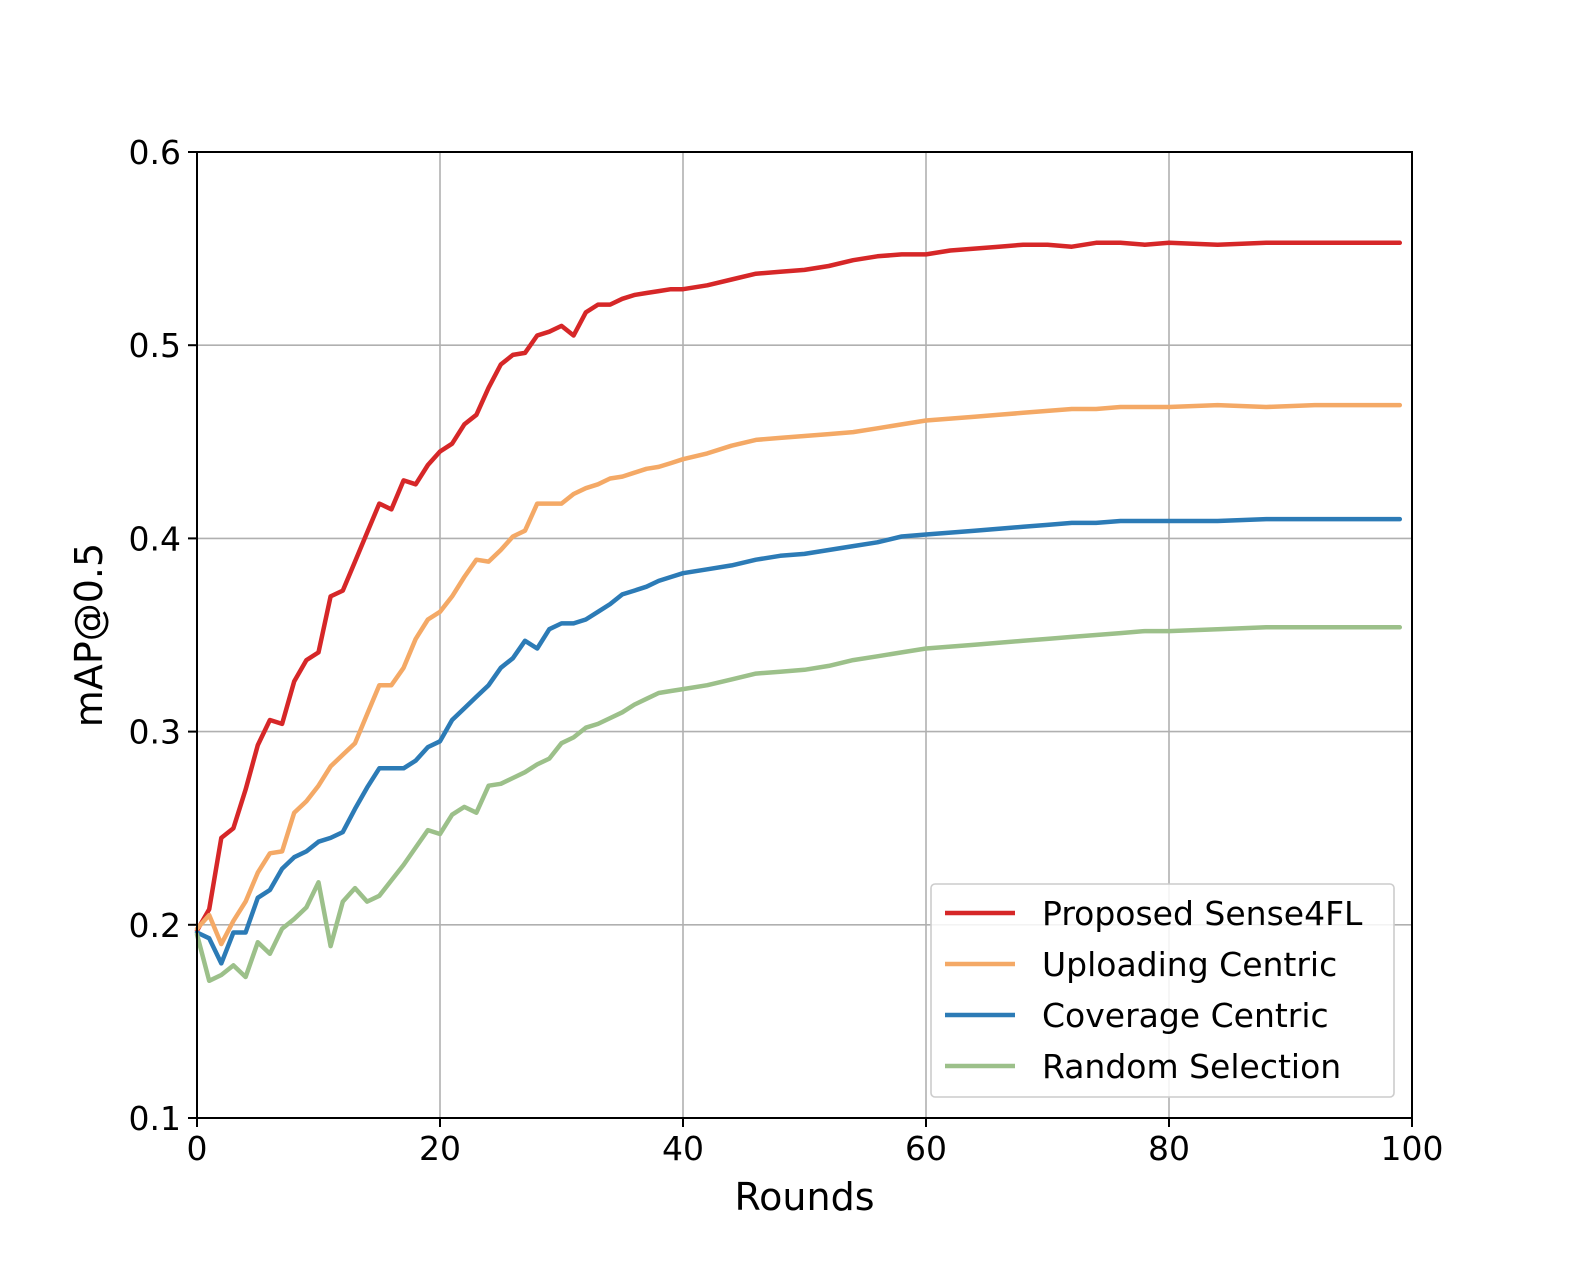 The height and width of the screenshot is (1262, 1578). I want to click on legend-label-2: Coverage Centric, so click(1185, 1015).